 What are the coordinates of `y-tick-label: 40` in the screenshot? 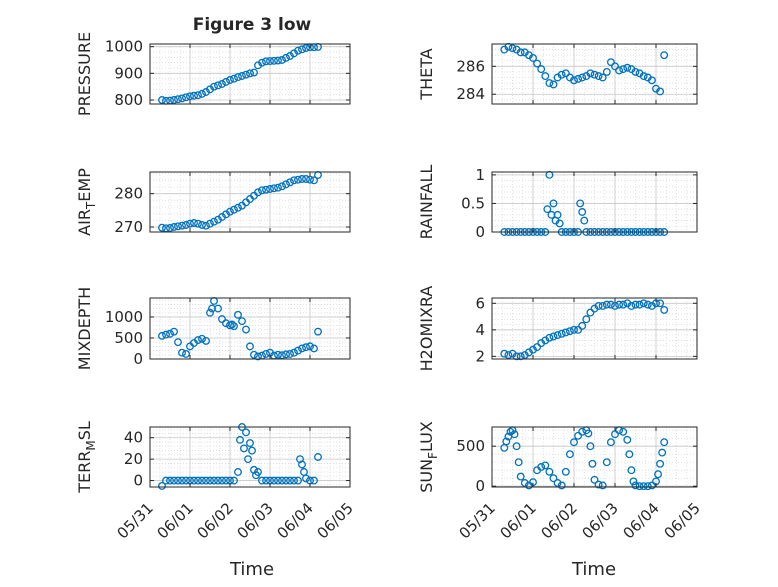 It's located at (133, 438).